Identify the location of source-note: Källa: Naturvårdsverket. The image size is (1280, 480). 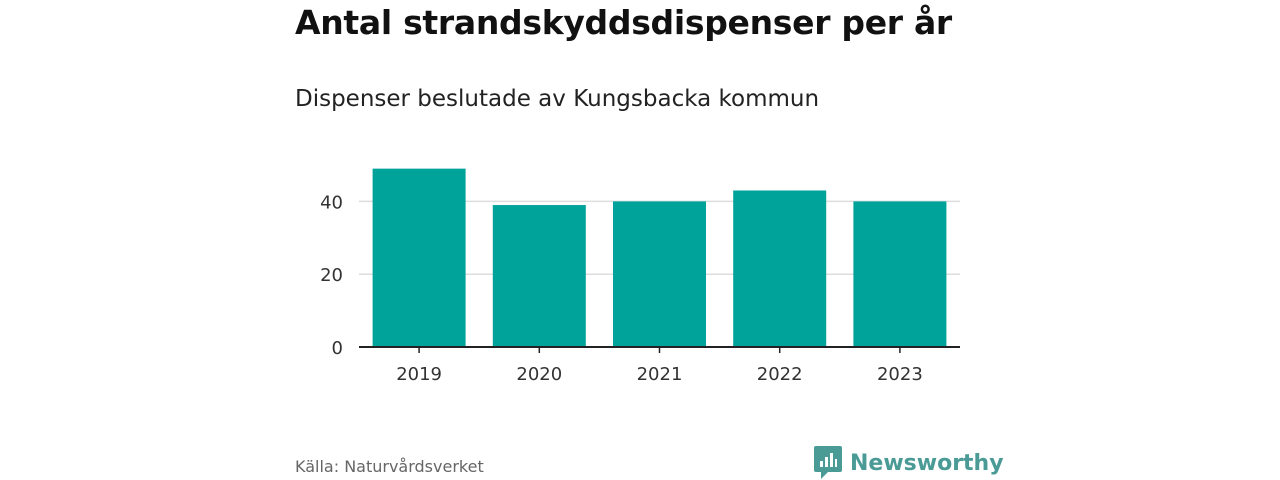
(389, 466).